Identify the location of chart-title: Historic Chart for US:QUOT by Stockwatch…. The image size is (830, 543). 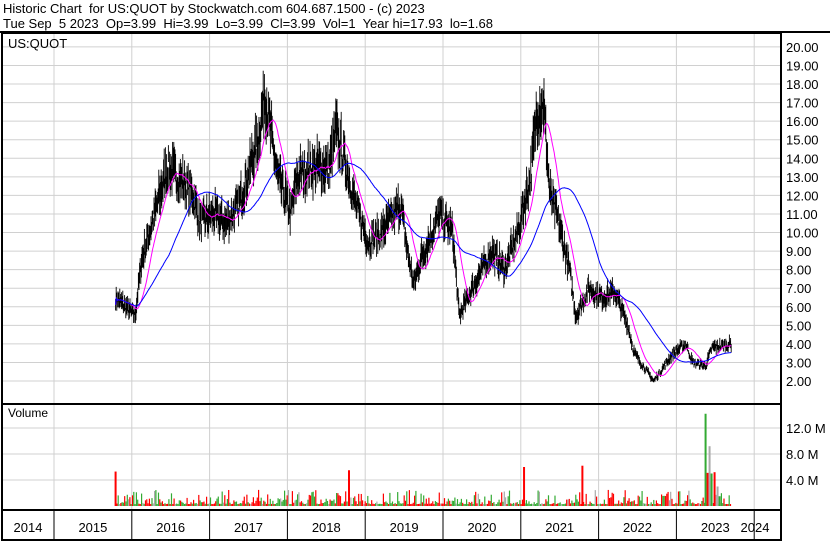
(214, 8).